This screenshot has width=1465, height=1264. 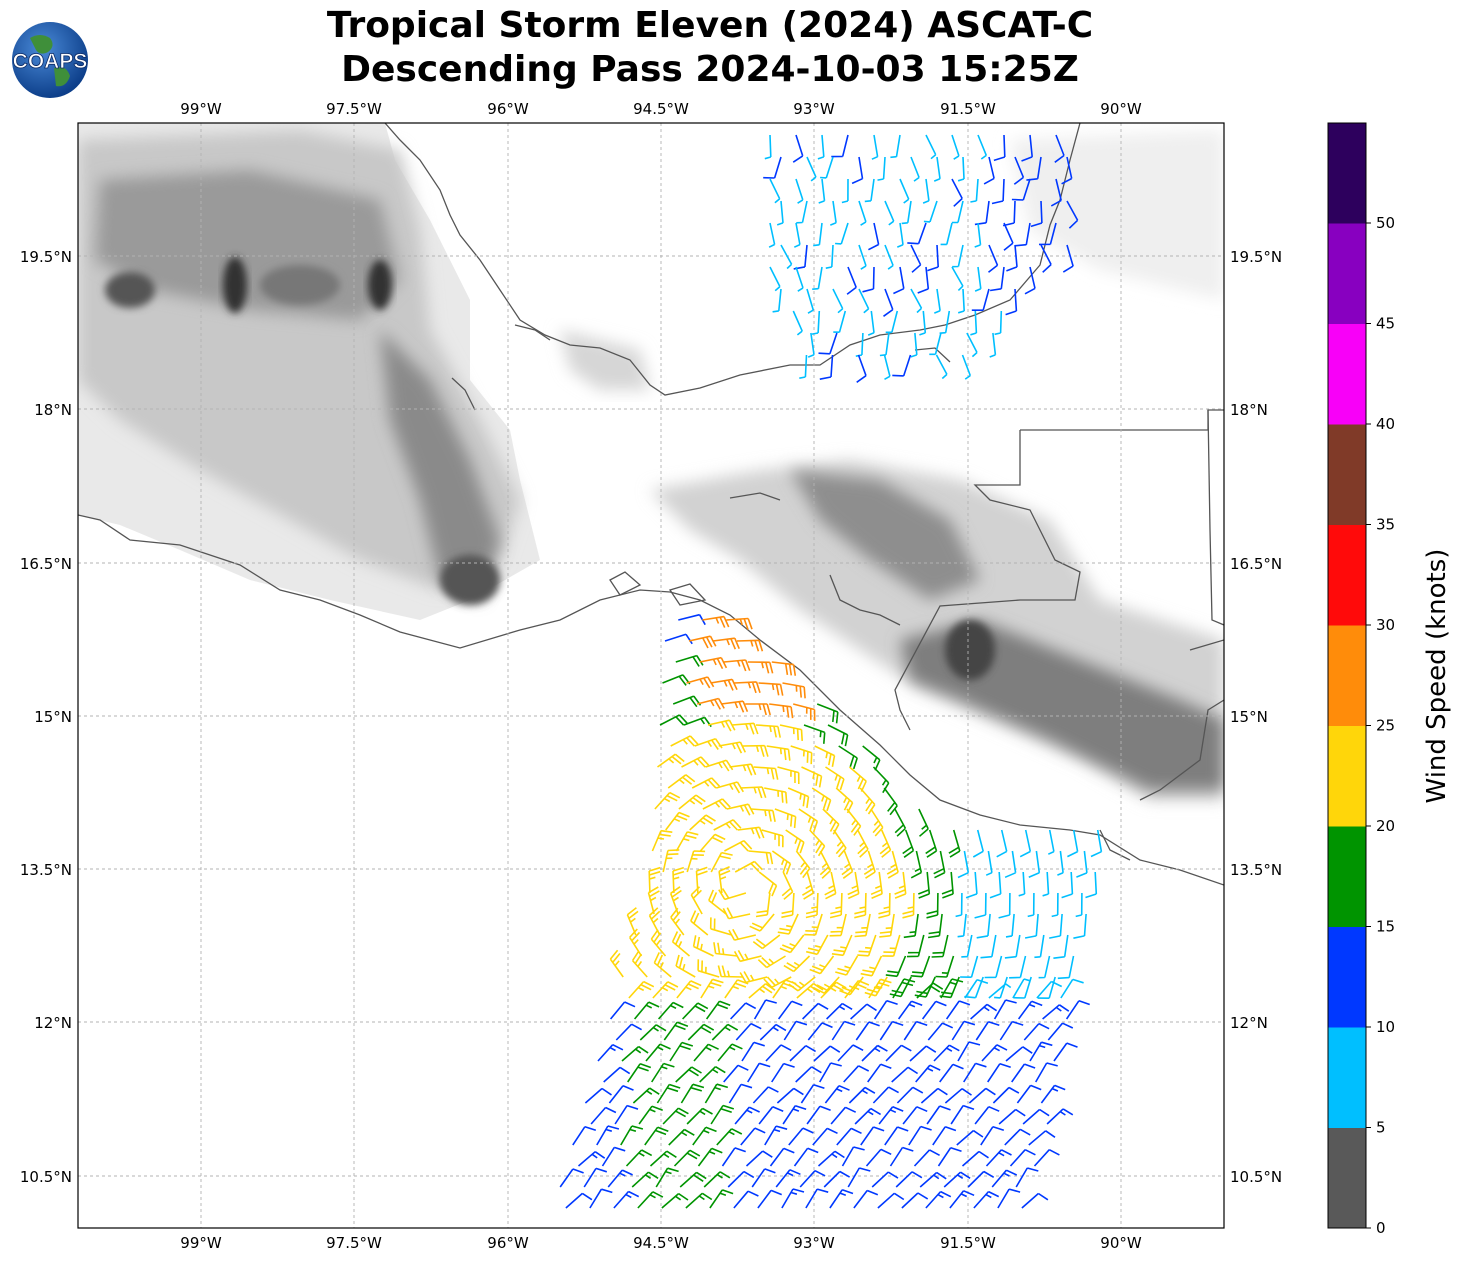 What do you see at coordinates (1249, 717) in the screenshot?
I see `lat-tick: 15°N` at bounding box center [1249, 717].